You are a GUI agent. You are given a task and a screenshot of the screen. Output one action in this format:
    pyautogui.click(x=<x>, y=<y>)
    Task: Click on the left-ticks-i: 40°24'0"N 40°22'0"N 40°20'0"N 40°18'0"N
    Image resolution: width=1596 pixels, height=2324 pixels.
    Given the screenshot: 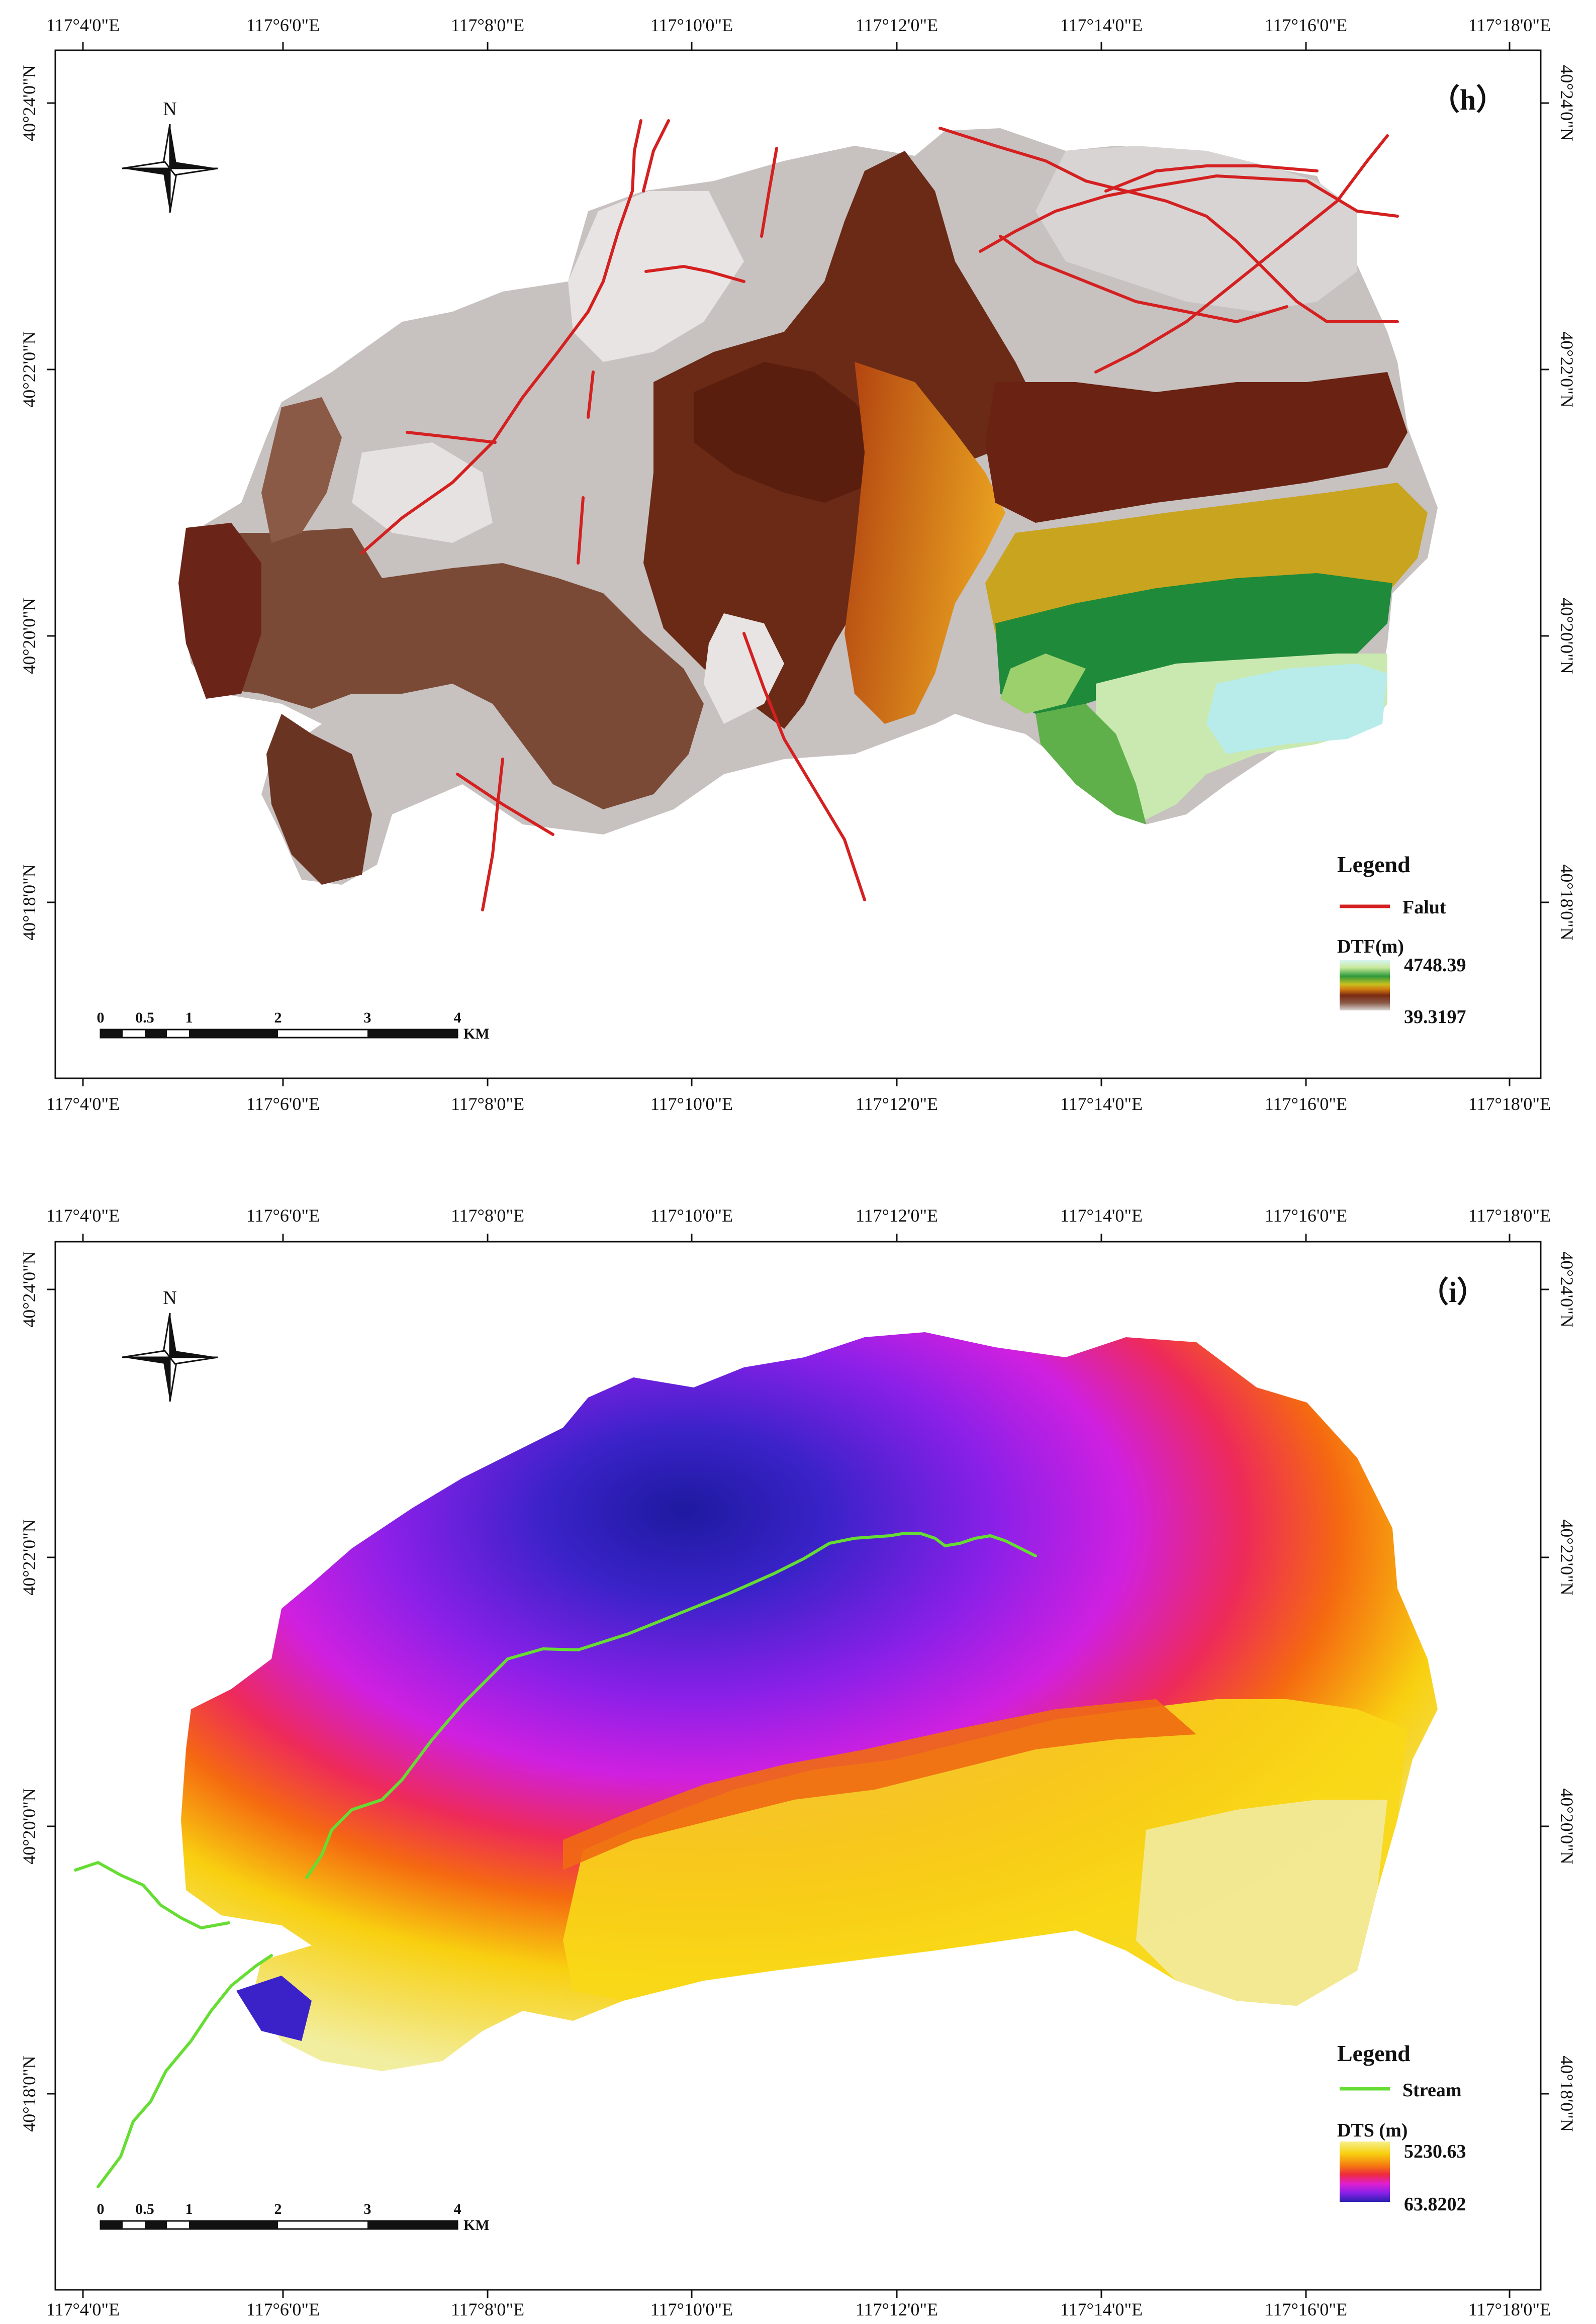 What is the action you would take?
    pyautogui.click(x=37, y=1692)
    